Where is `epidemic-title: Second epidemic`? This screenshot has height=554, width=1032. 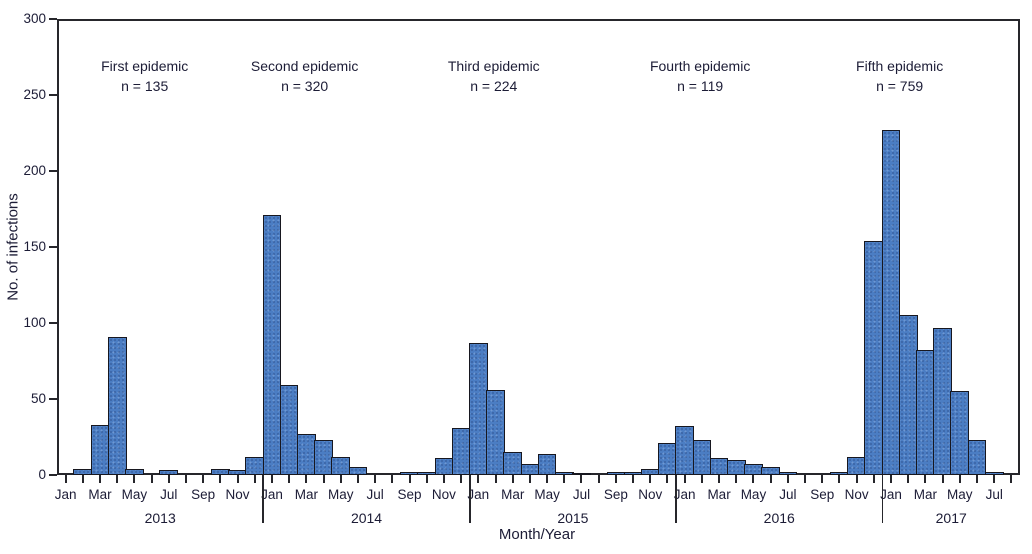
epidemic-title: Second epidemic is located at coordinates (304, 66).